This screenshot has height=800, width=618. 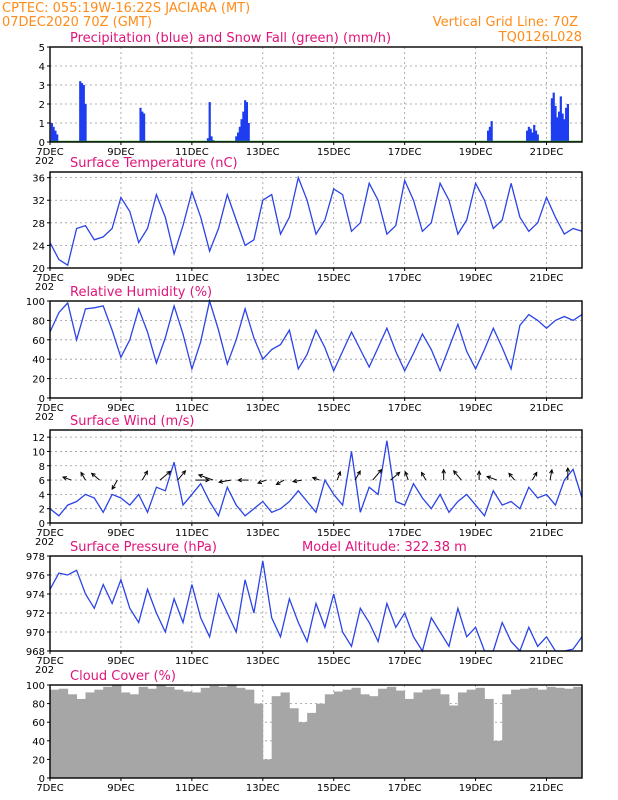 I want to click on pressure-ytick-label: 976, so click(x=35, y=576).